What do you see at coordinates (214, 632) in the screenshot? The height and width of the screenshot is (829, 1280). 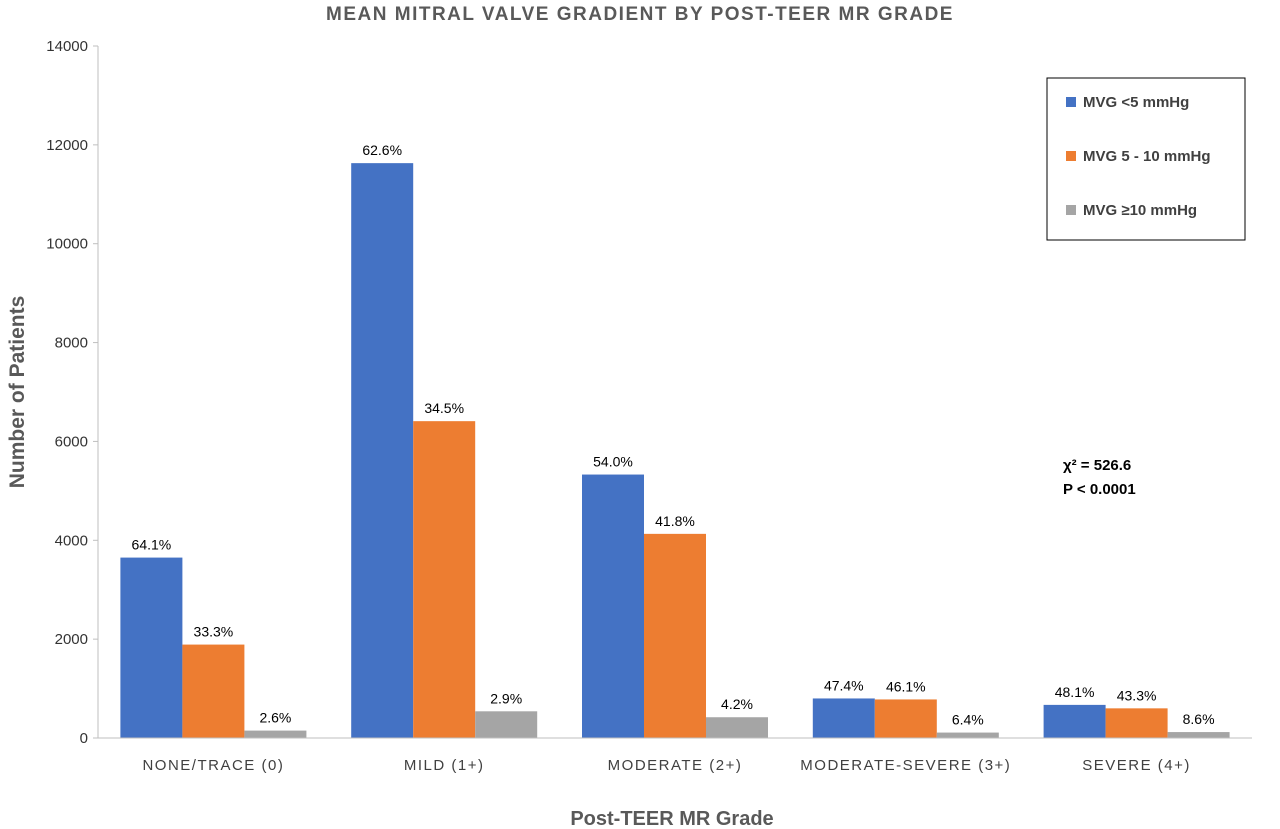 I see `data-label: 33.3%` at bounding box center [214, 632].